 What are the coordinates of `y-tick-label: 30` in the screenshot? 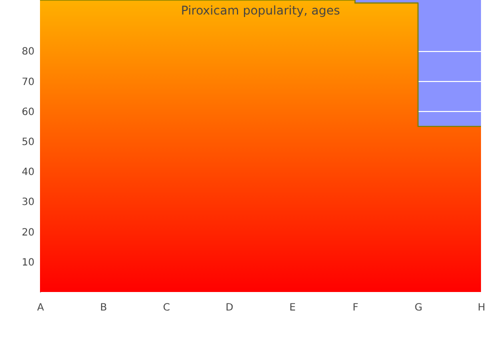 It's located at (28, 202).